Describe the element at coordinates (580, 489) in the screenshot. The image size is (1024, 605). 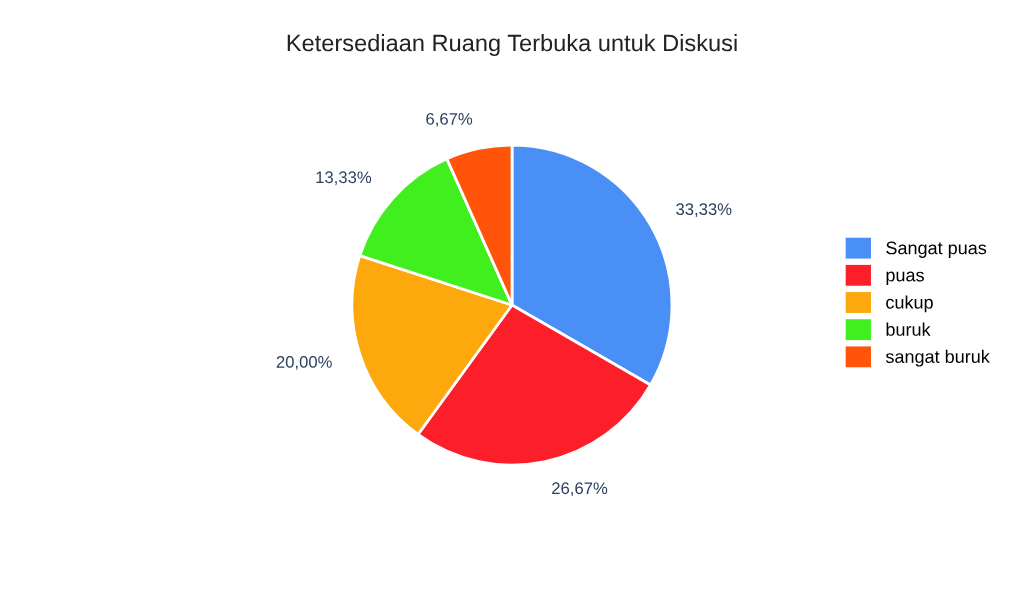
I see `data-label: 26,67%` at that location.